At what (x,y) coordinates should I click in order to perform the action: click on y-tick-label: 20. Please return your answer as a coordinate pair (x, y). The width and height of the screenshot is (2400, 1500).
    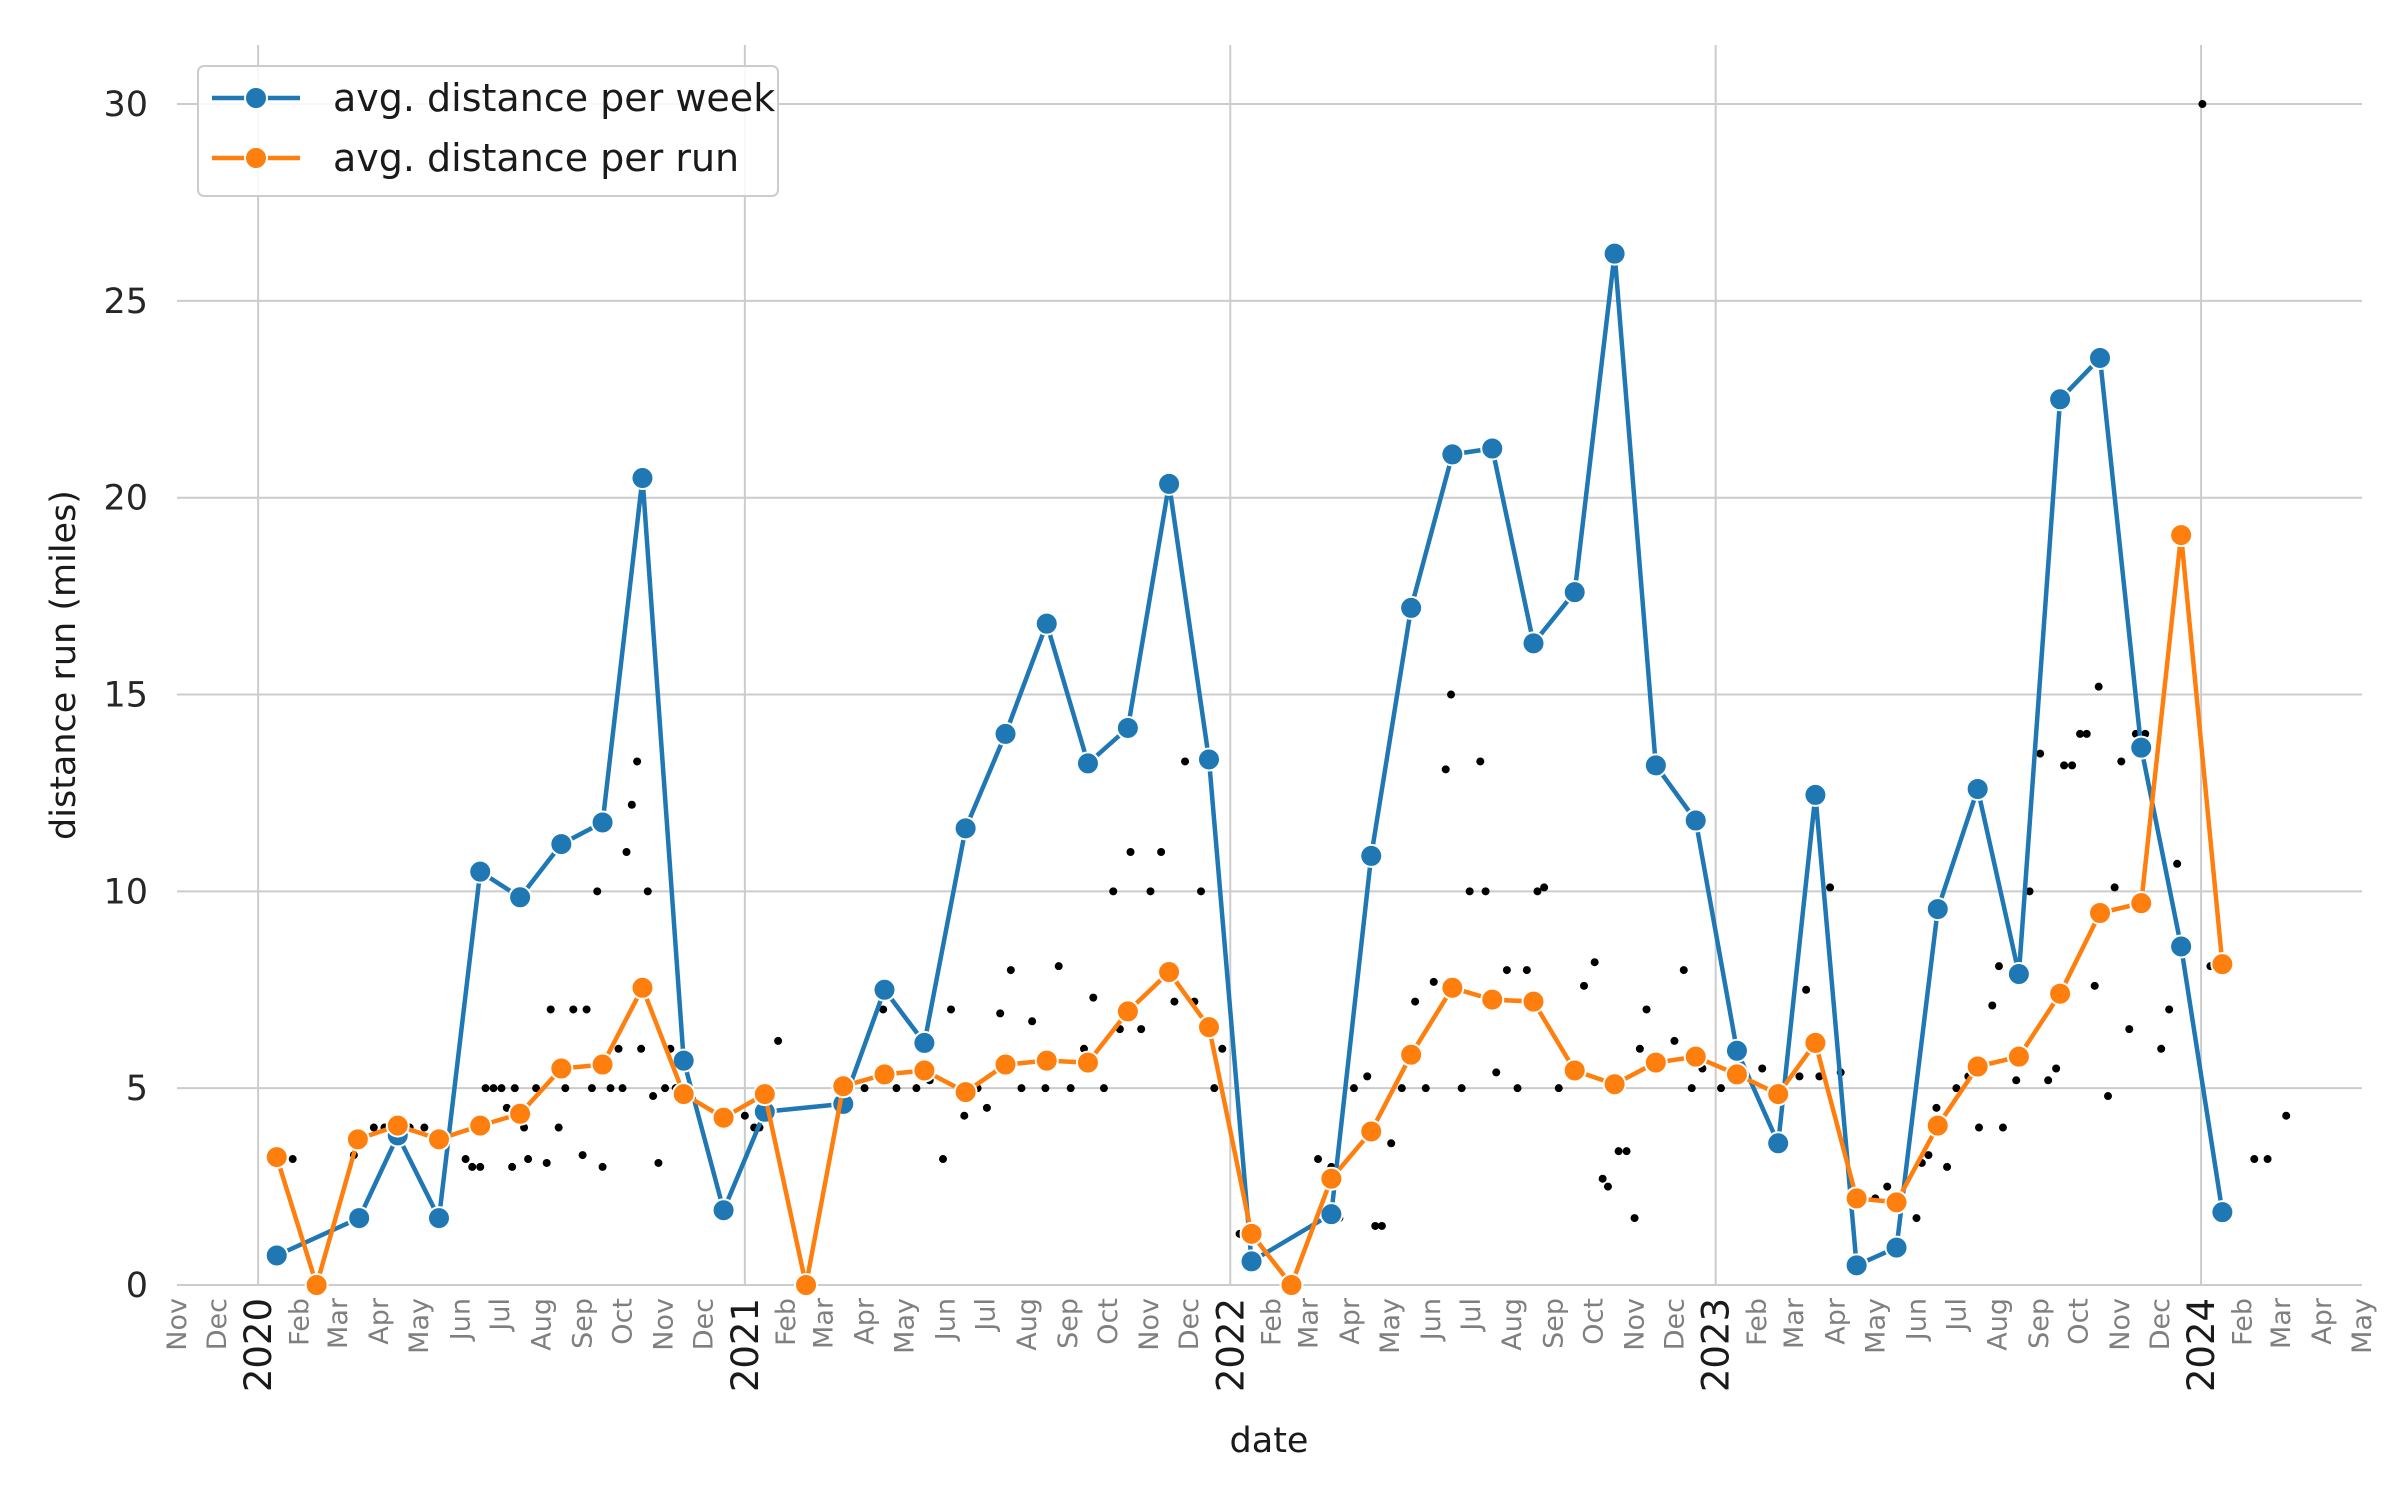
    Looking at the image, I should click on (125, 499).